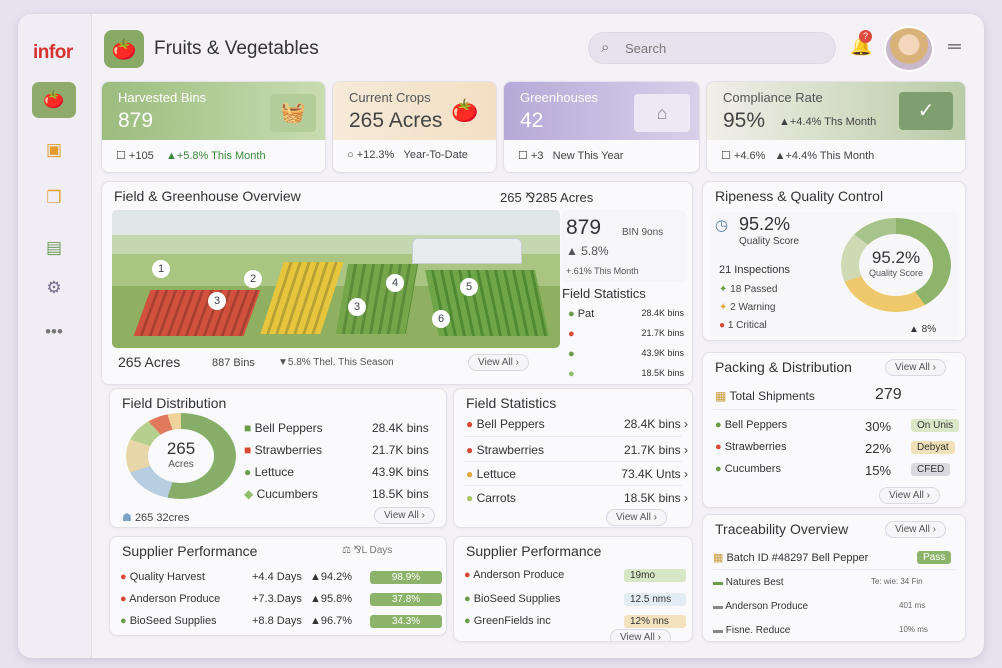 The image size is (1002, 668). I want to click on nav-produce: 🍅, so click(54, 100).